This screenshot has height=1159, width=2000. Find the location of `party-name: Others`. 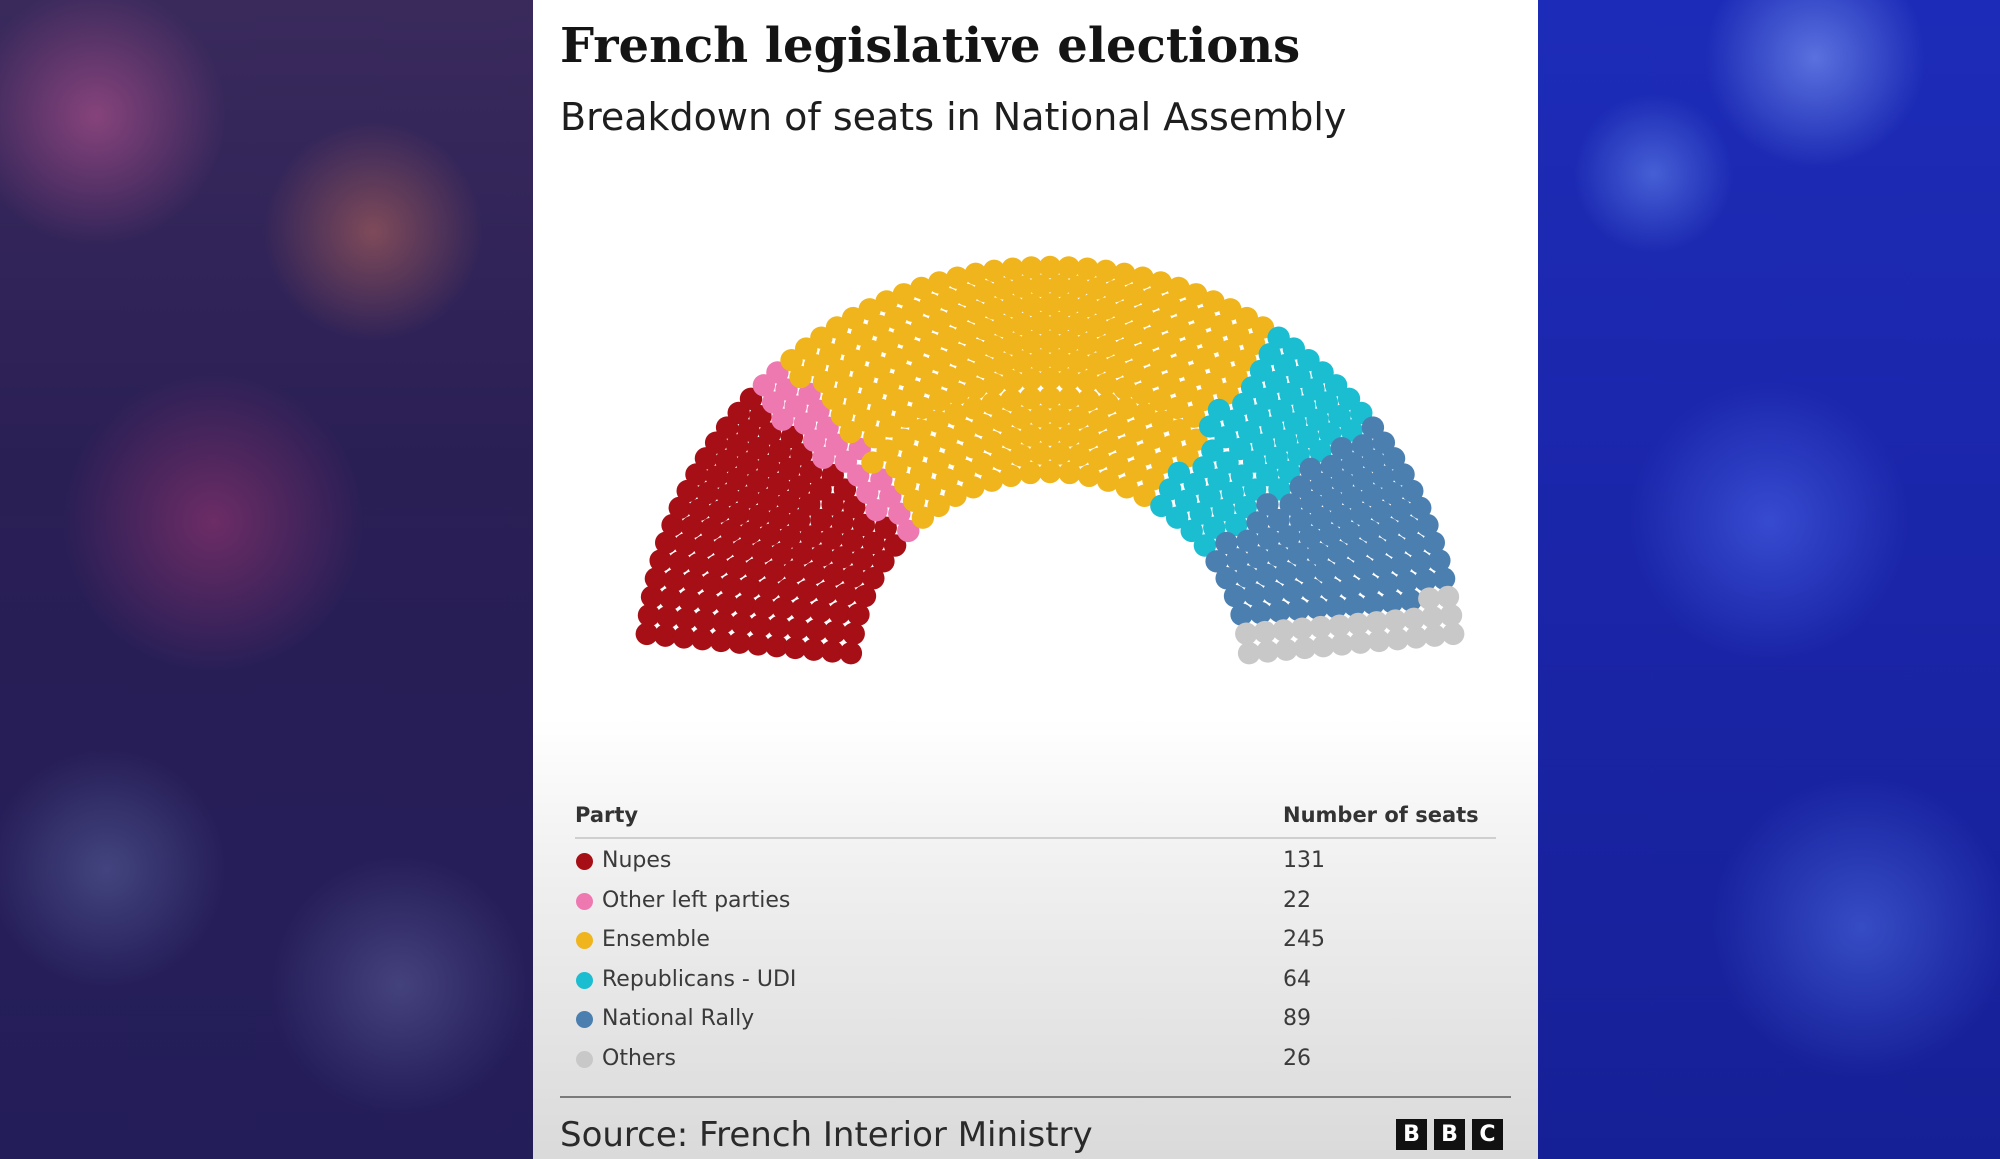

party-name: Others is located at coordinates (639, 1058).